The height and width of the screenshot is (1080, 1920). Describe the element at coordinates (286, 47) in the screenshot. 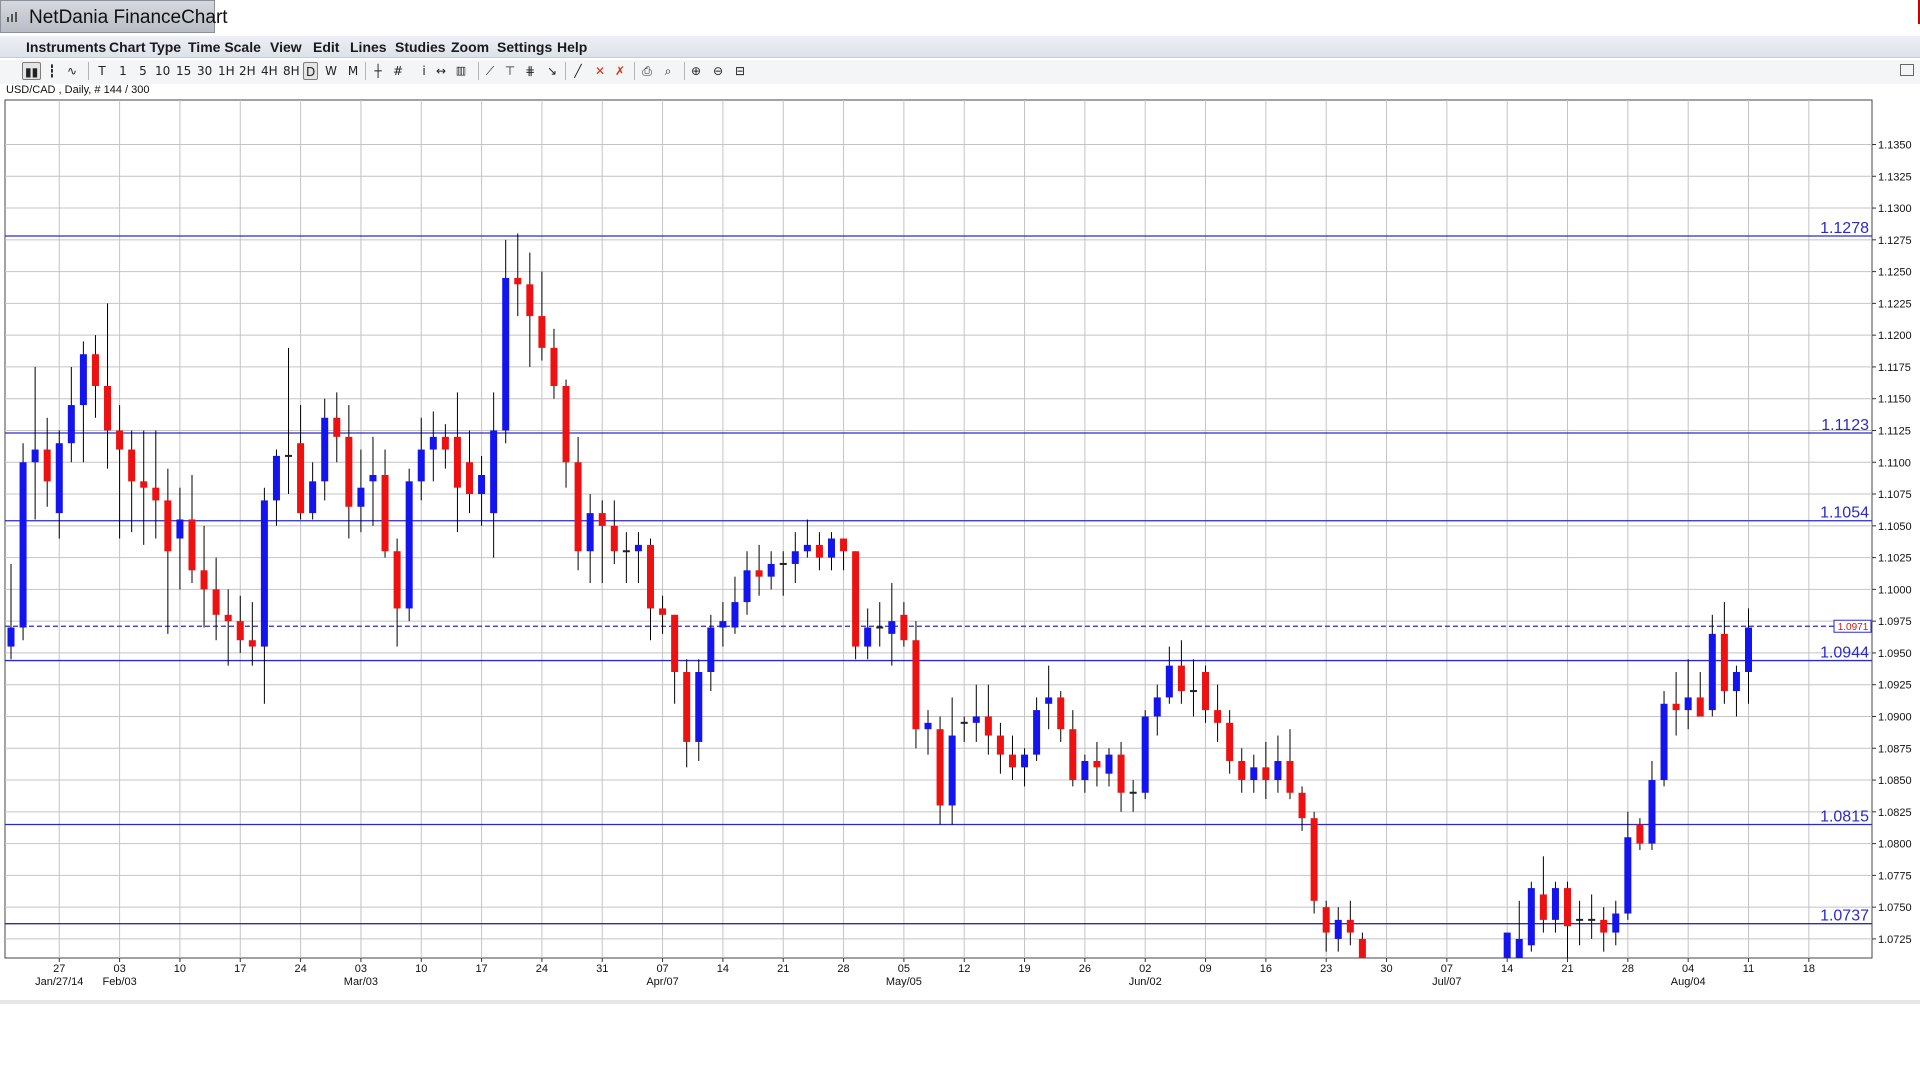

I see `menu-view: View` at that location.